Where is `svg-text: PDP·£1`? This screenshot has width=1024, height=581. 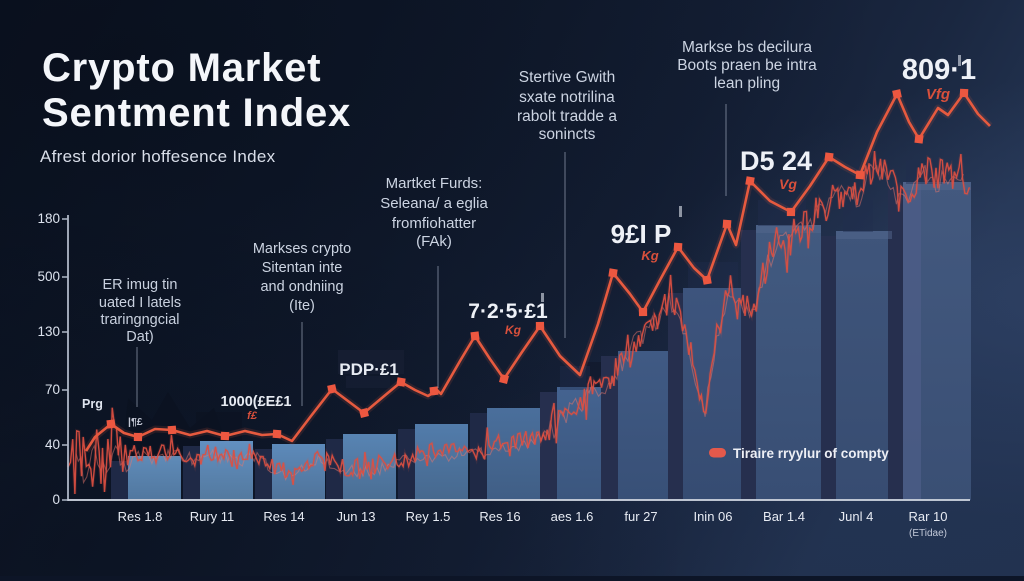 svg-text: PDP·£1 is located at coordinates (369, 369).